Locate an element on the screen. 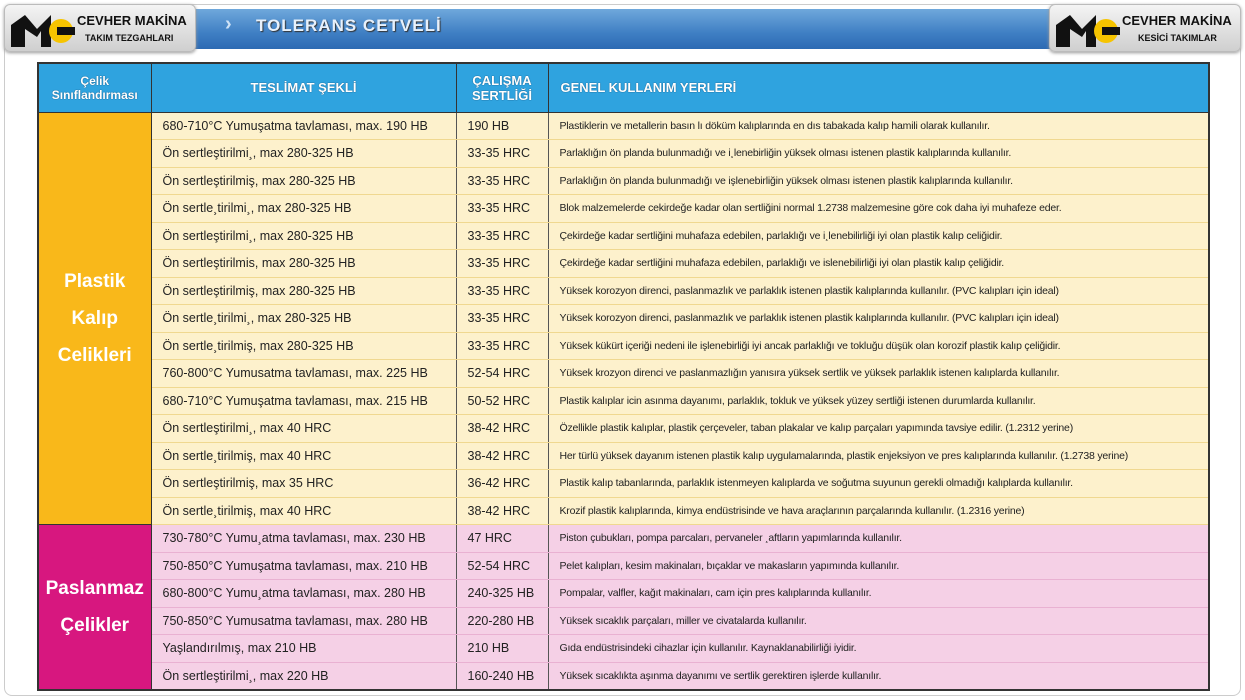  col-header-delivery: TESLİMAT ŞEKLİ is located at coordinates (303, 87).